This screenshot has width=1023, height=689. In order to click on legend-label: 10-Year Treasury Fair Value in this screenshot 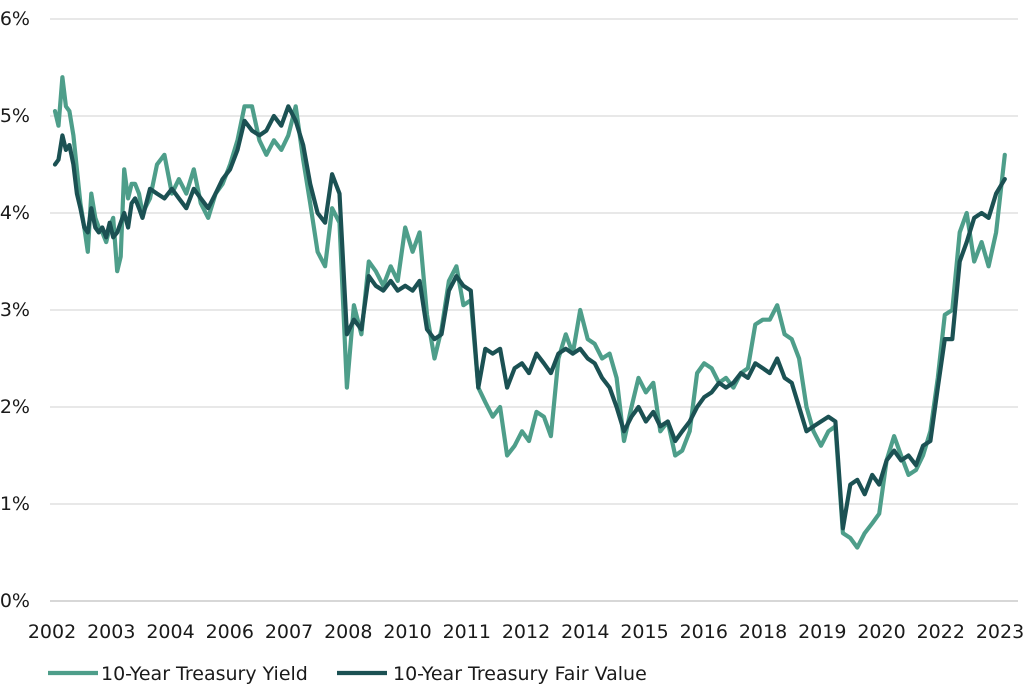, I will do `click(520, 674)`.